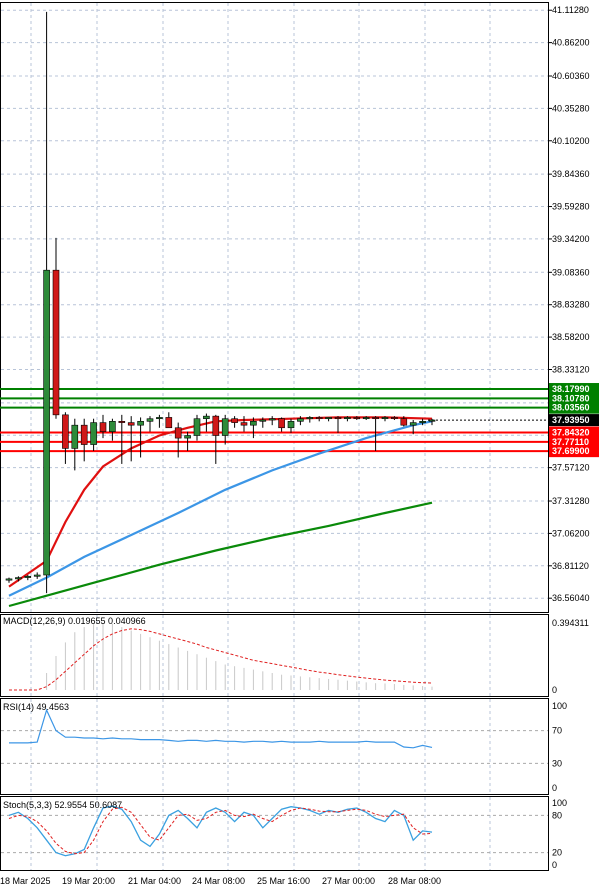 Image resolution: width=600 pixels, height=896 pixels. Describe the element at coordinates (571, 174) in the screenshot. I see `price-tick-label: 39.84360` at that location.